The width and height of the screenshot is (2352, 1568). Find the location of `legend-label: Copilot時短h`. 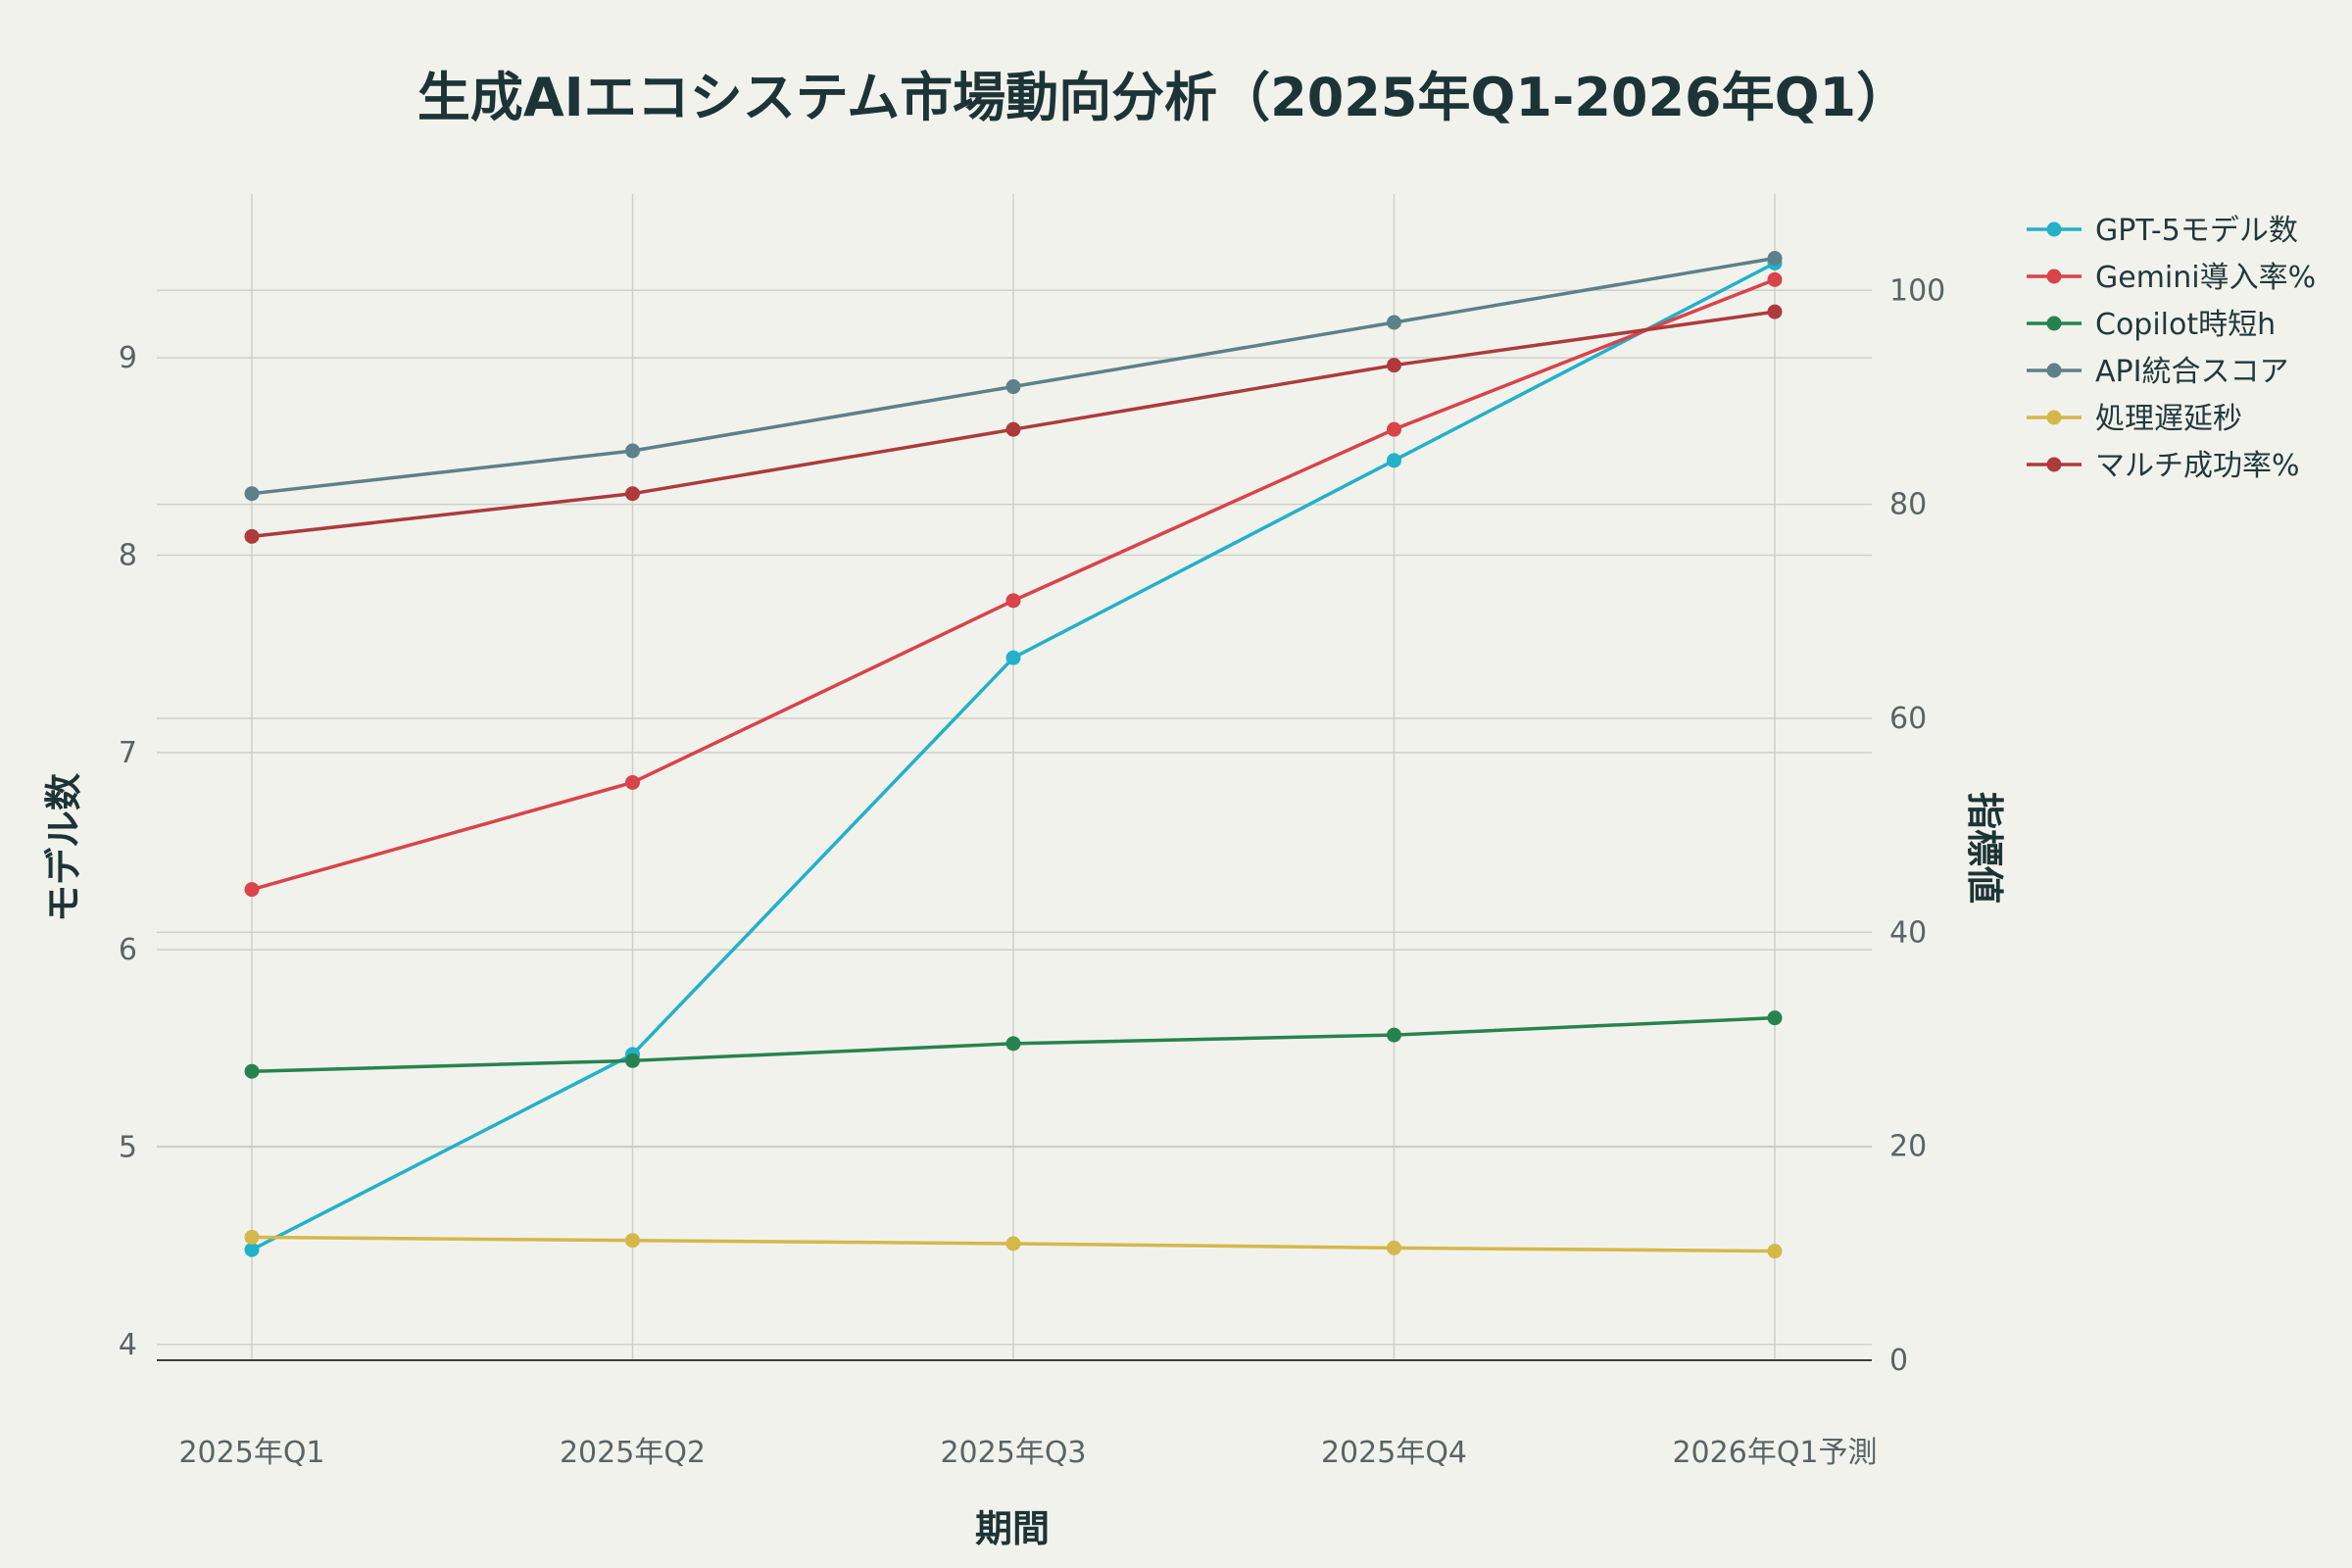

legend-label: Copilot時短h is located at coordinates (2185, 325).